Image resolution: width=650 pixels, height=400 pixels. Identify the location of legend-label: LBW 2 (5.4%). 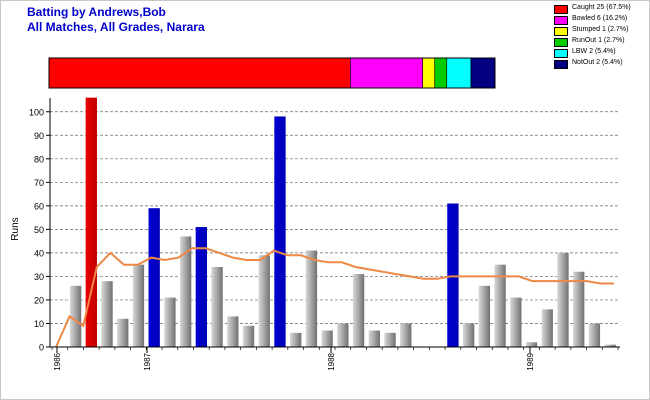
(594, 51).